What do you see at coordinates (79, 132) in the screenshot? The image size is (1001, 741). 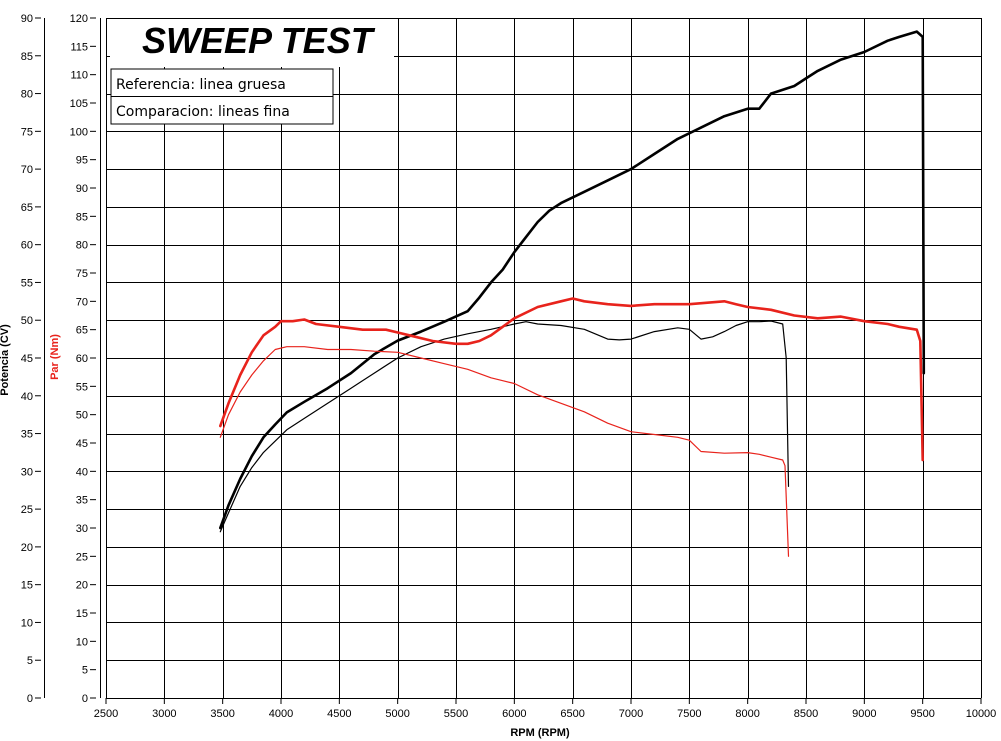 I see `torque-tick-label: 100` at bounding box center [79, 132].